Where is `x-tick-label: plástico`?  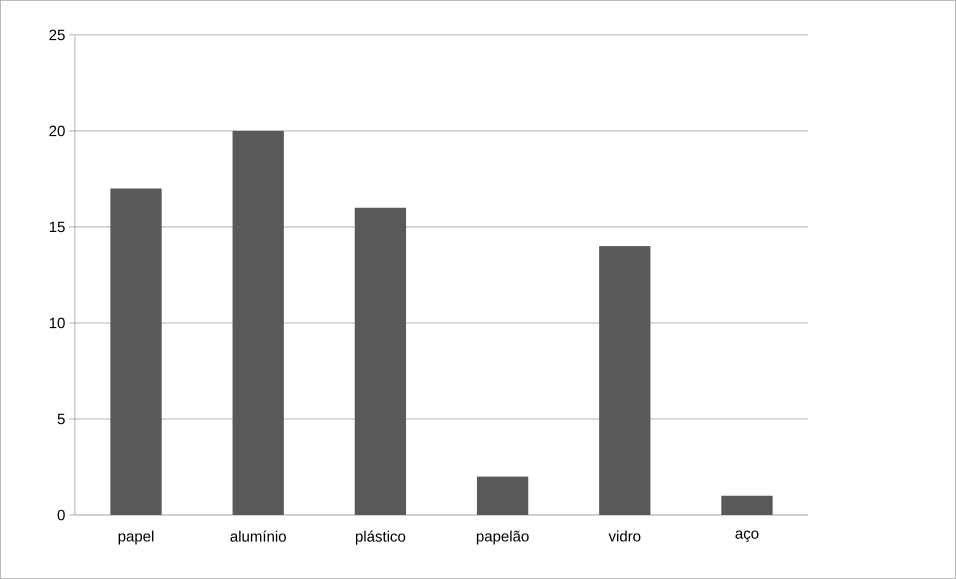 x-tick-label: plástico is located at coordinates (381, 537).